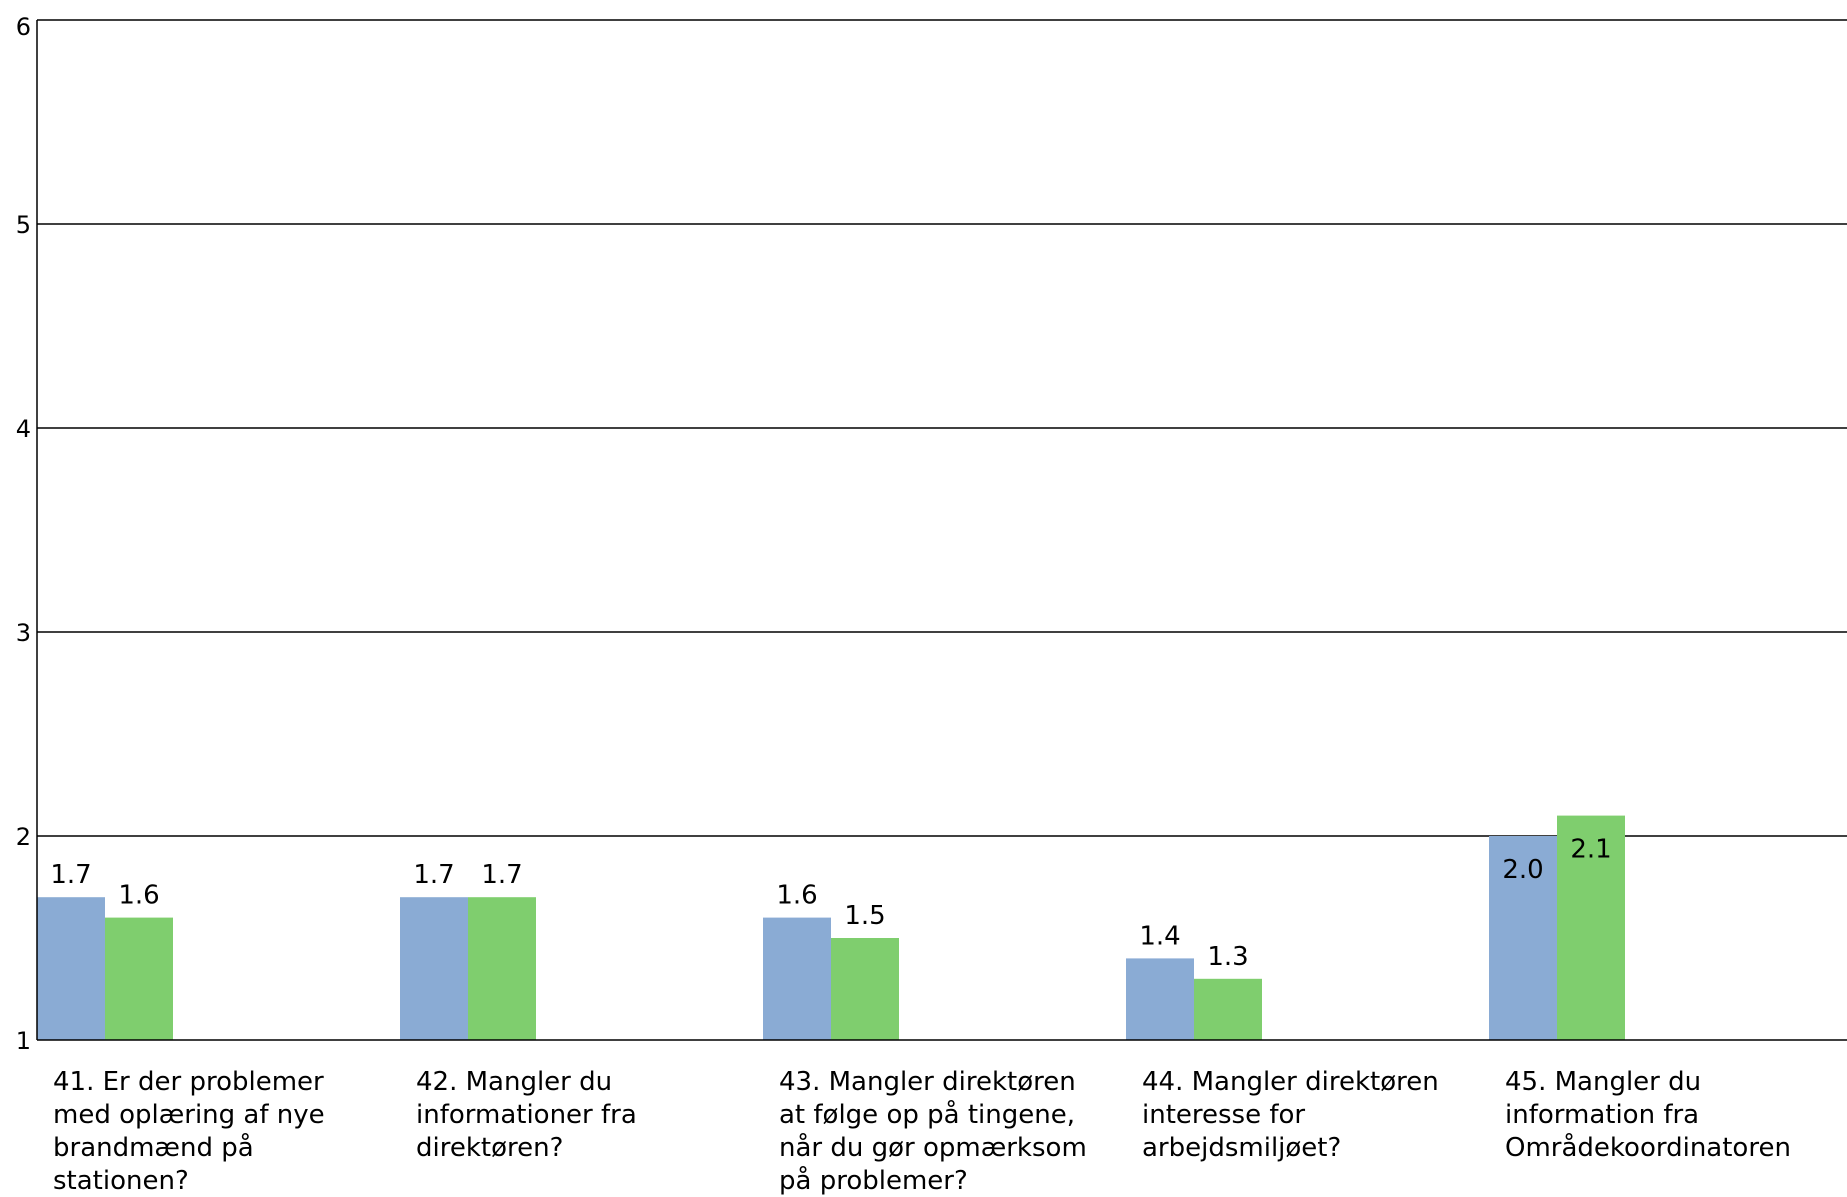 The height and width of the screenshot is (1197, 1847). Describe the element at coordinates (865, 989) in the screenshot. I see `bar-series2-cat3` at that location.